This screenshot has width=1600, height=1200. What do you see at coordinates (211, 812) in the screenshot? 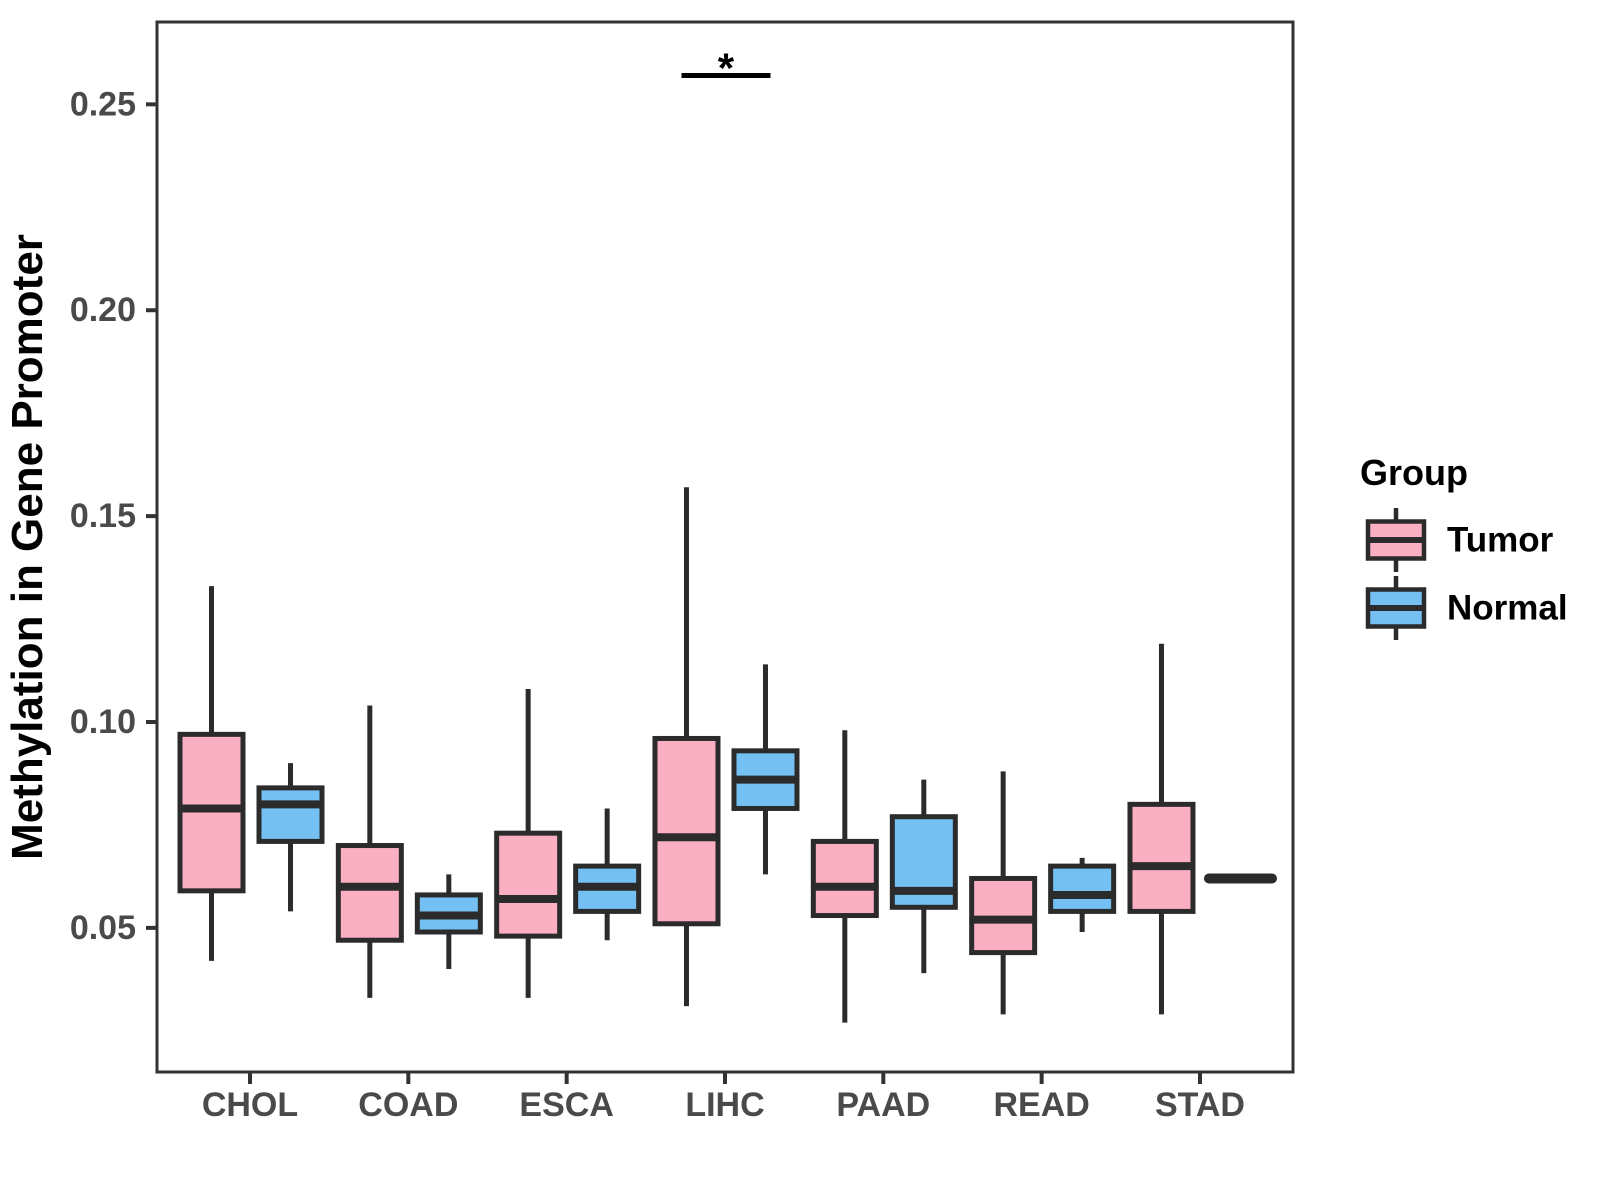
I see `box-chol-tumor` at bounding box center [211, 812].